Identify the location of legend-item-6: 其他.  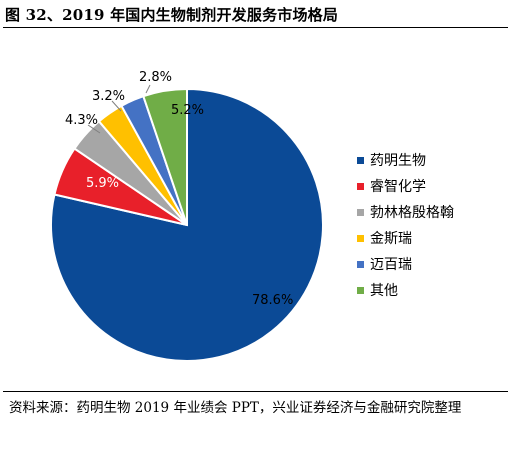
(405, 290).